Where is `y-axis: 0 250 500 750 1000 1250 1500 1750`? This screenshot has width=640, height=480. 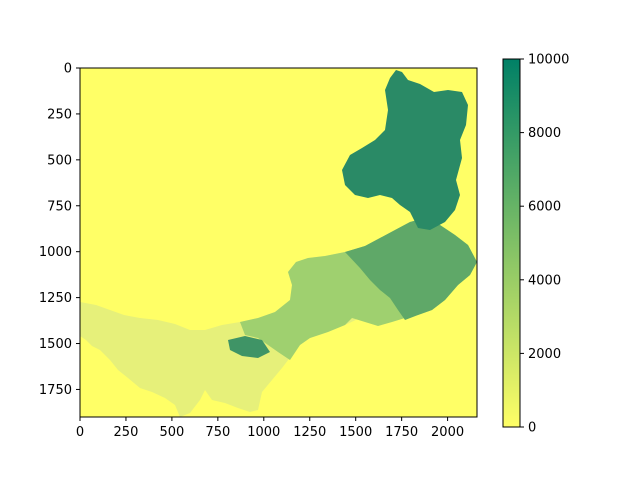
y-axis: 0 250 500 750 1000 1250 1500 1750 is located at coordinates (59, 230).